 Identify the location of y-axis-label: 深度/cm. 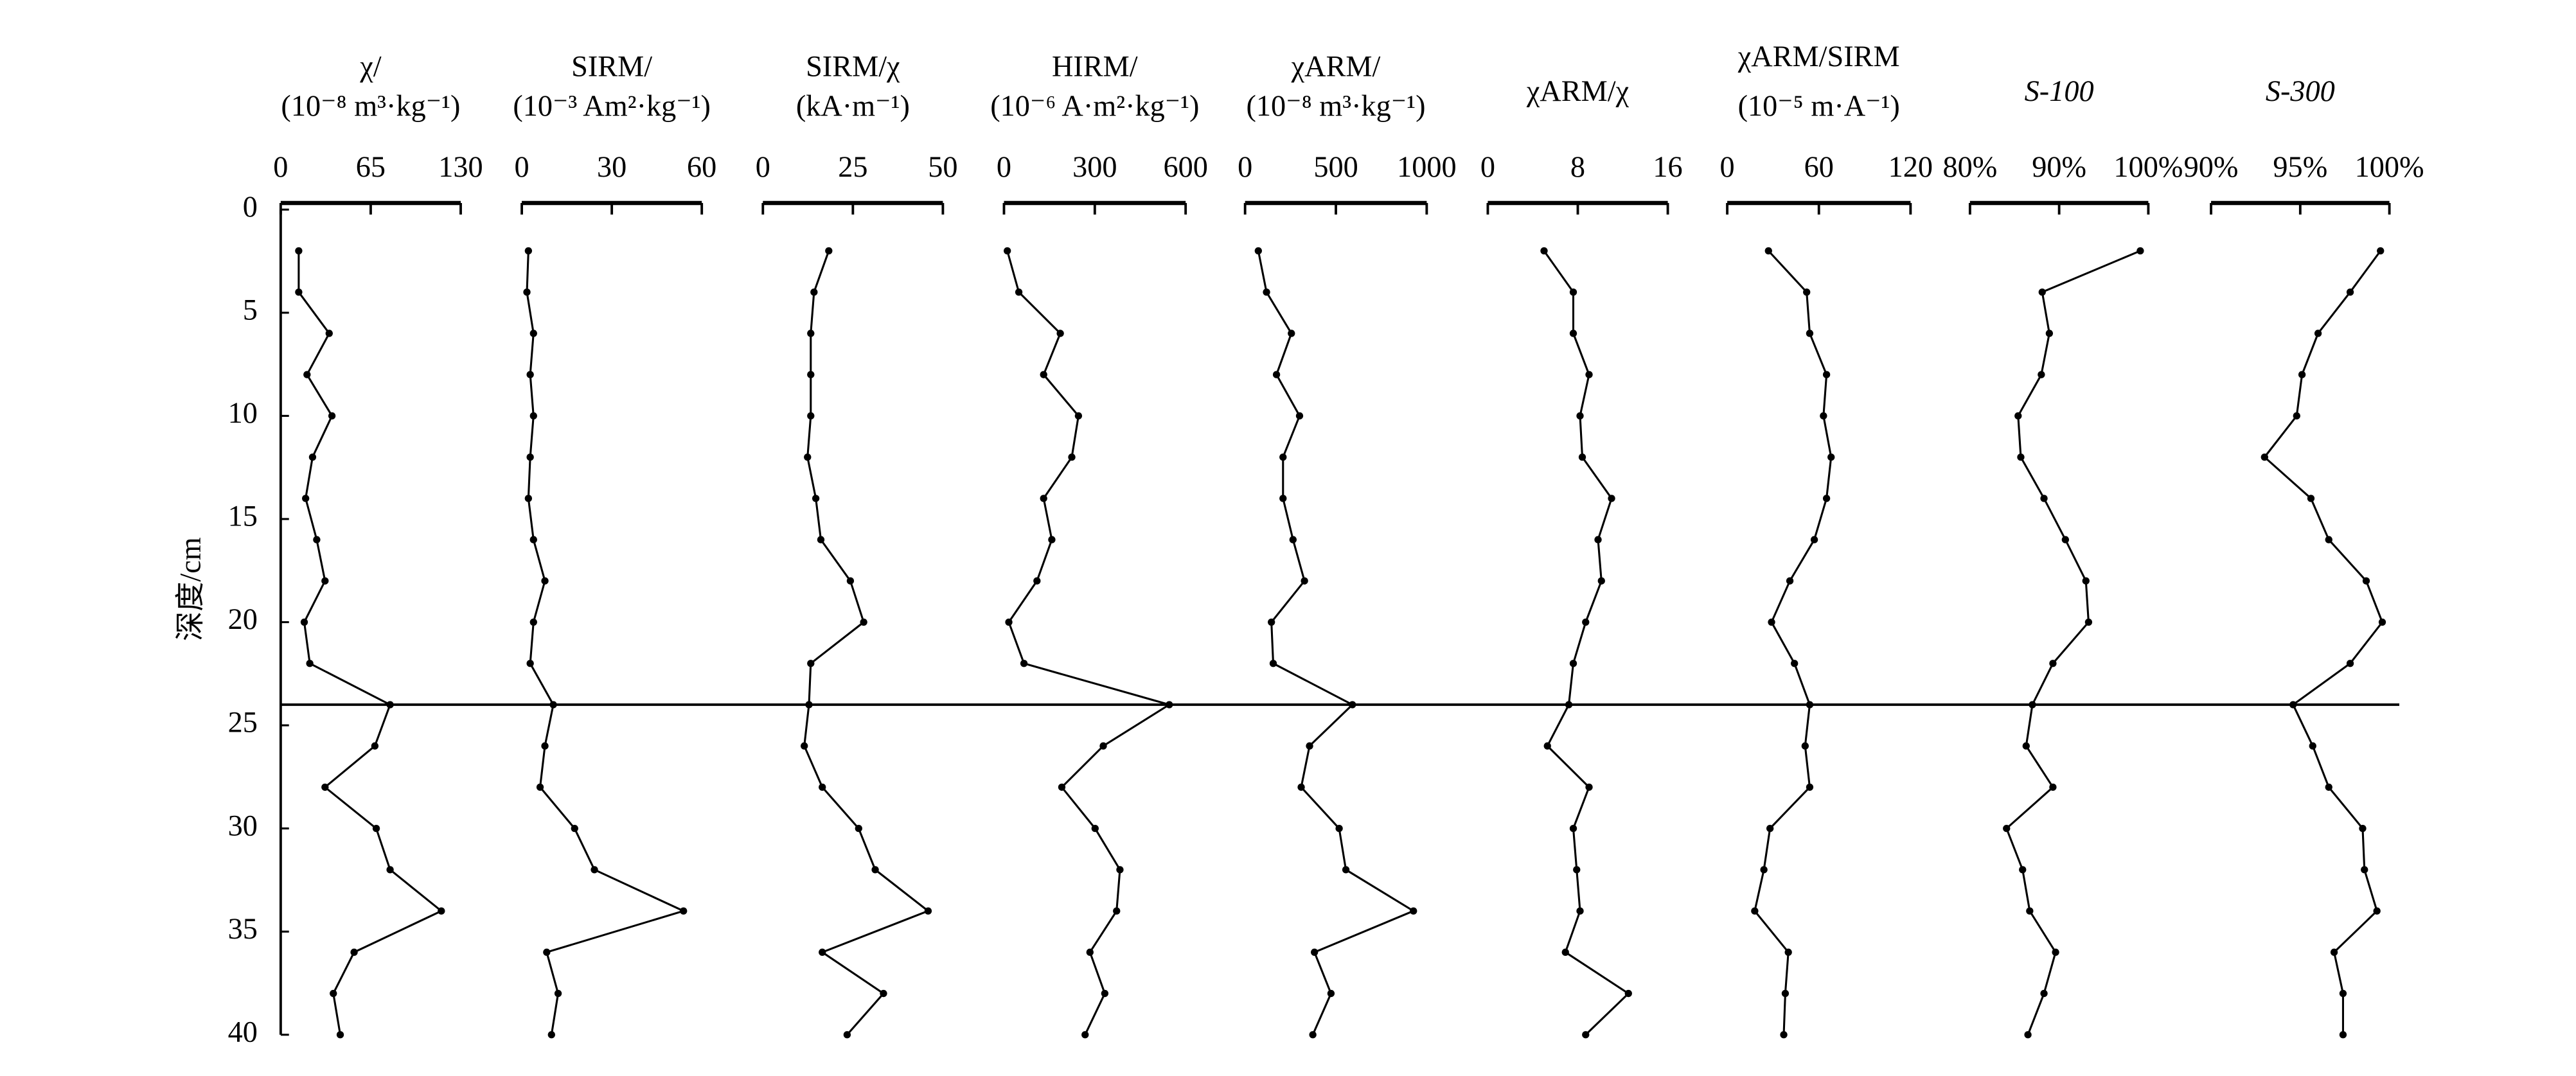
(191, 589).